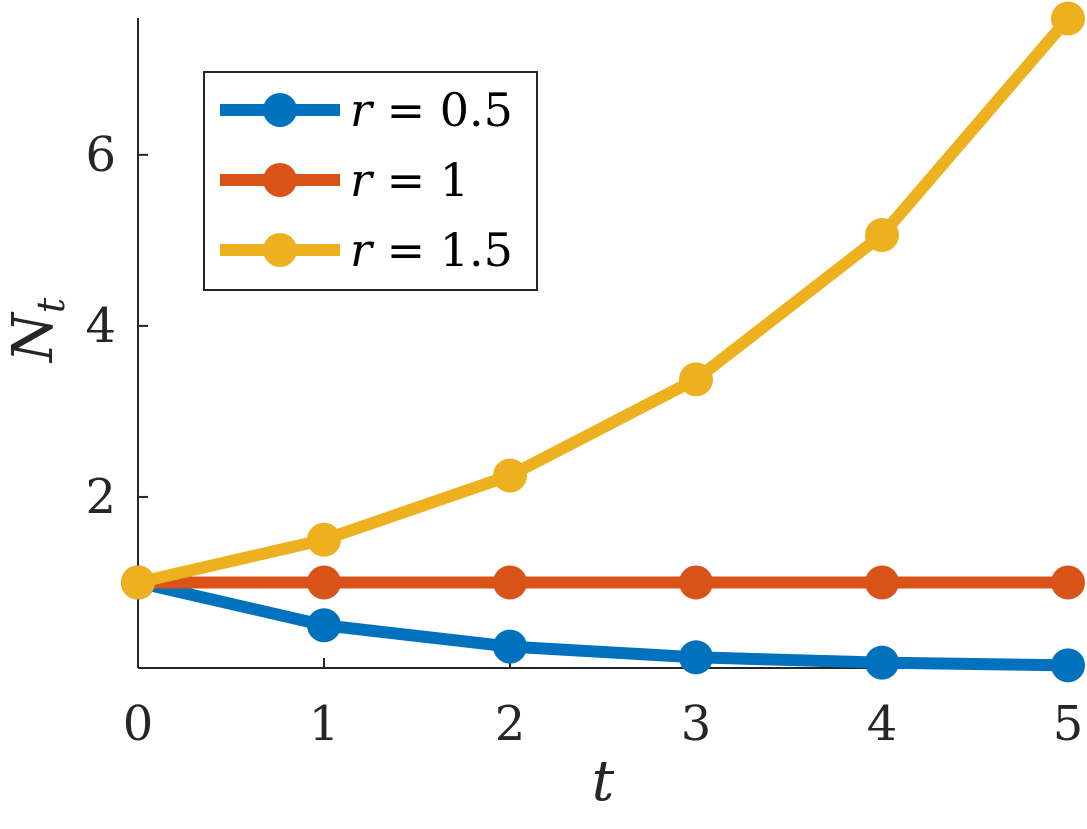 The height and width of the screenshot is (829, 1087). I want to click on y-axis-label: Nt, so click(37, 330).